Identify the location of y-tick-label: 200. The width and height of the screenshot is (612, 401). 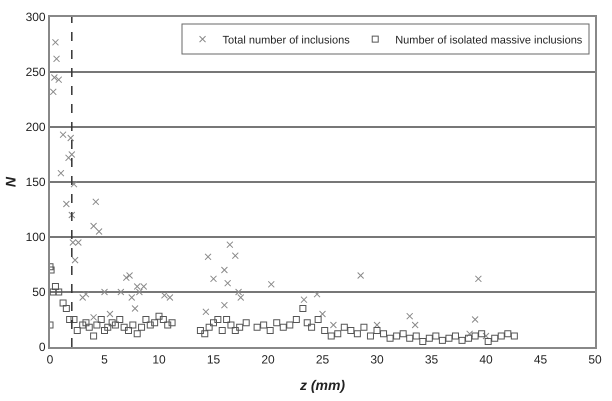
(36, 127).